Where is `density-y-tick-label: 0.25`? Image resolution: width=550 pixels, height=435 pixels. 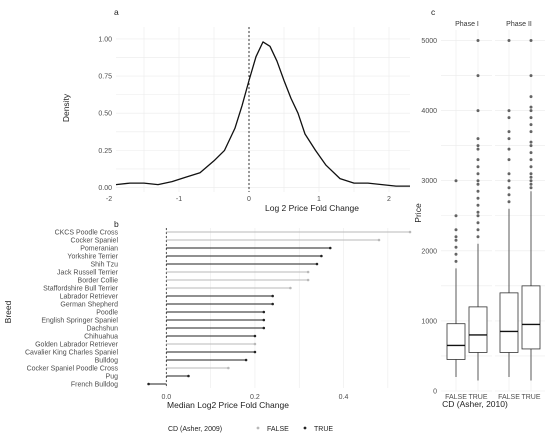
density-y-tick-label: 0.25 is located at coordinates (105, 151).